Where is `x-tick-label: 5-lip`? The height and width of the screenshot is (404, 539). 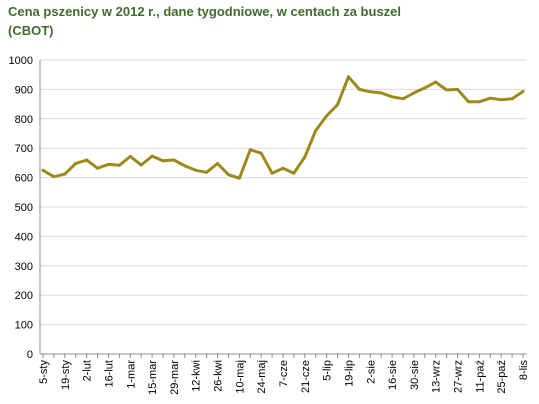
x-tick-label: 5-lip is located at coordinates (328, 370).